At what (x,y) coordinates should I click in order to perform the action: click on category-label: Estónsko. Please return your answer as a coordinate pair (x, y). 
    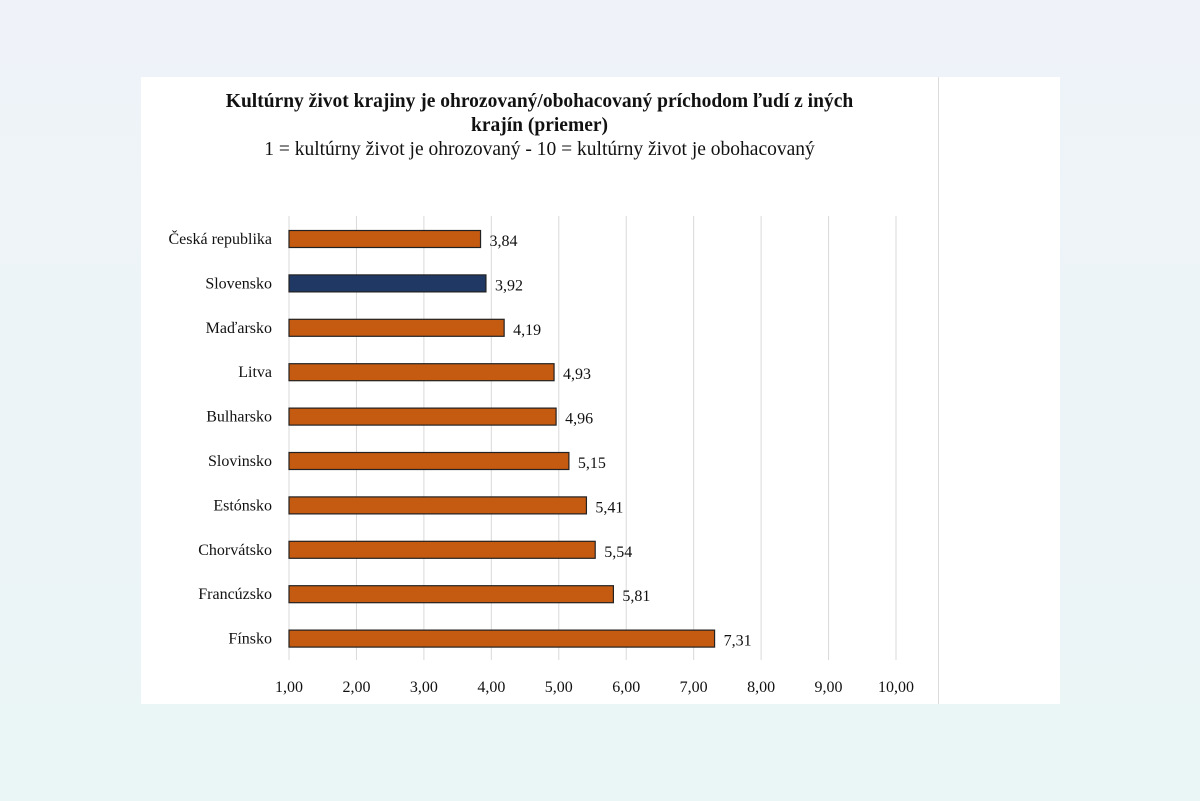
    Looking at the image, I should click on (242, 505).